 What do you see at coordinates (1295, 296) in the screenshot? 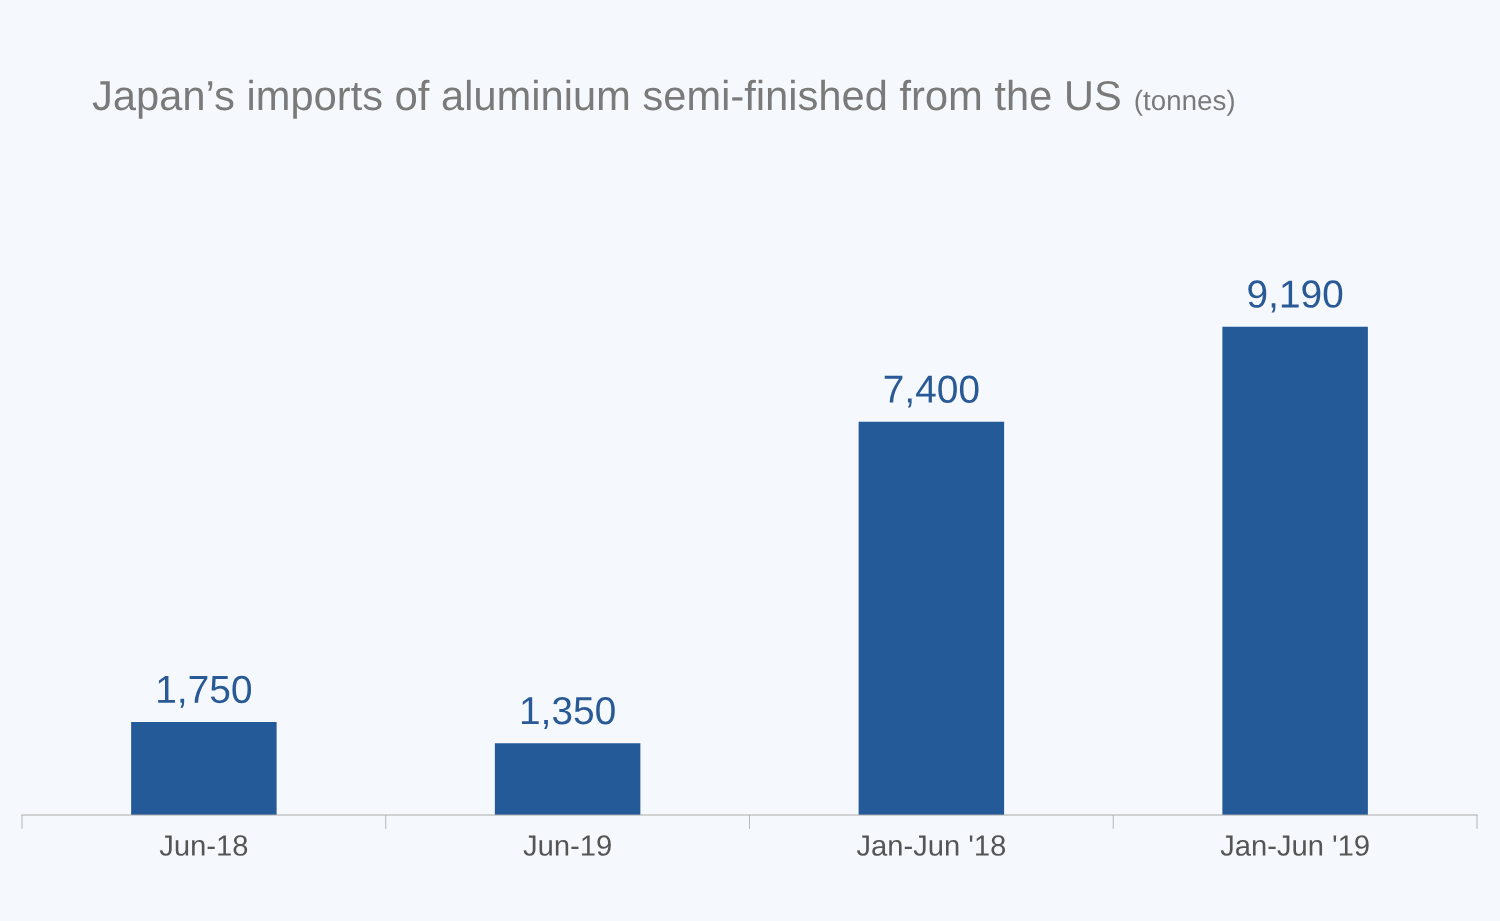
I see `data-label: 9,190` at bounding box center [1295, 296].